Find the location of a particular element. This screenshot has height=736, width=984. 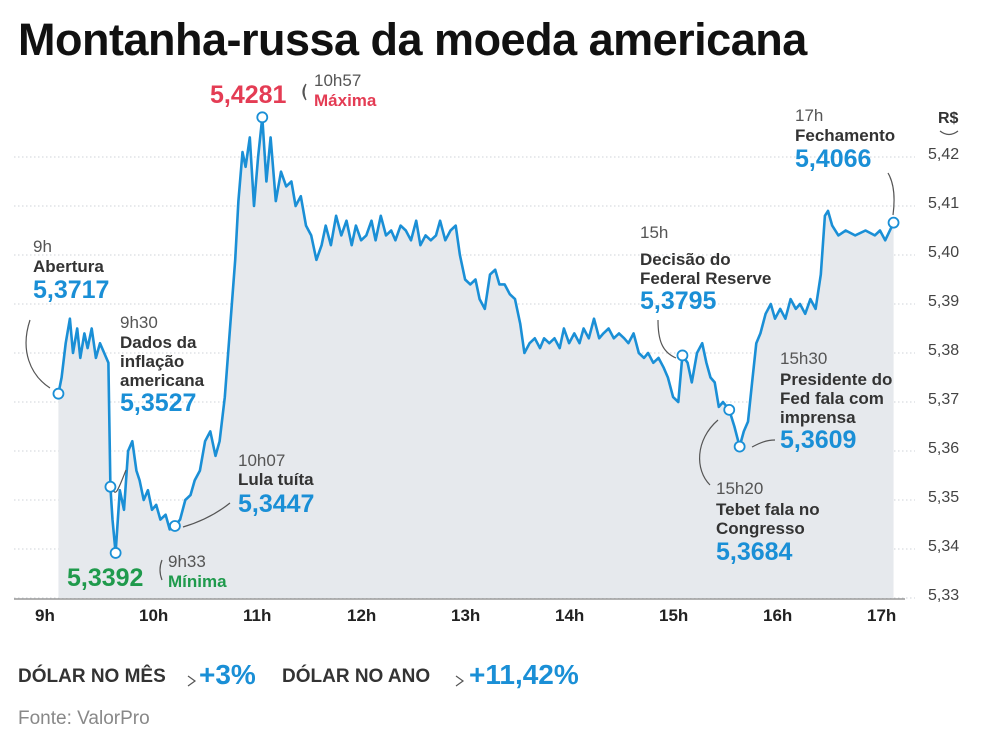

chevron-year-icon is located at coordinates (460, 681).